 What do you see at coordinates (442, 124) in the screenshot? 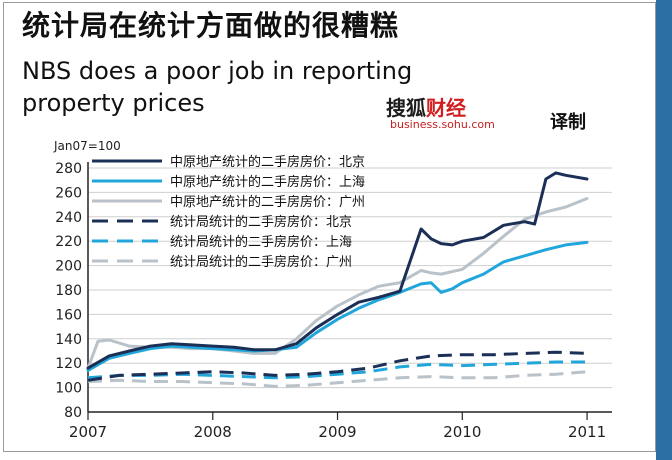
I see `brand-url: business.sohu.com` at bounding box center [442, 124].